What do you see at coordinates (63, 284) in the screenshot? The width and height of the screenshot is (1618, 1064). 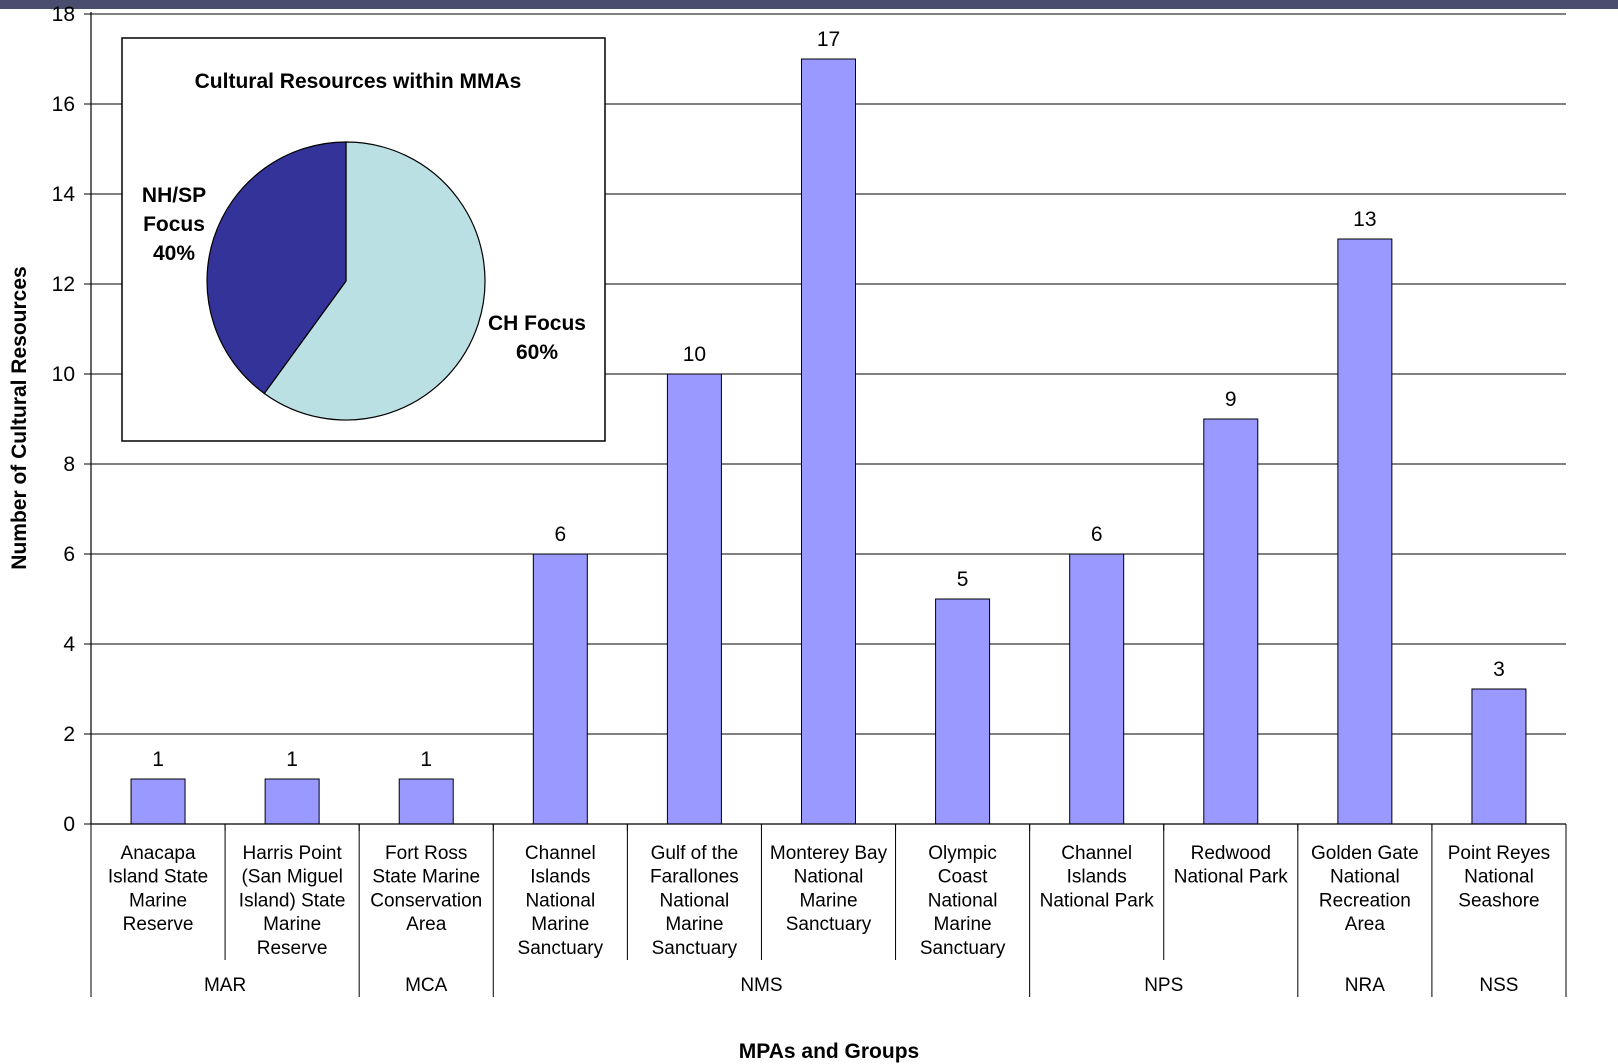 I see `y-tick-label: 12` at bounding box center [63, 284].